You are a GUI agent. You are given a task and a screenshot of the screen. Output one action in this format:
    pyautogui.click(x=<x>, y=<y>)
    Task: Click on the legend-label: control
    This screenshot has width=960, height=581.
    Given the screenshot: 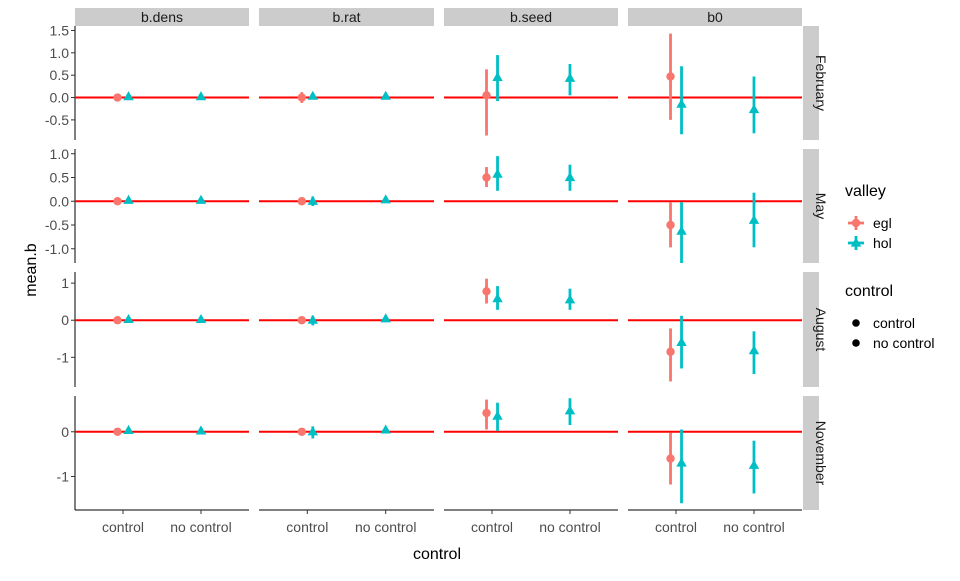 What is the action you would take?
    pyautogui.click(x=894, y=323)
    